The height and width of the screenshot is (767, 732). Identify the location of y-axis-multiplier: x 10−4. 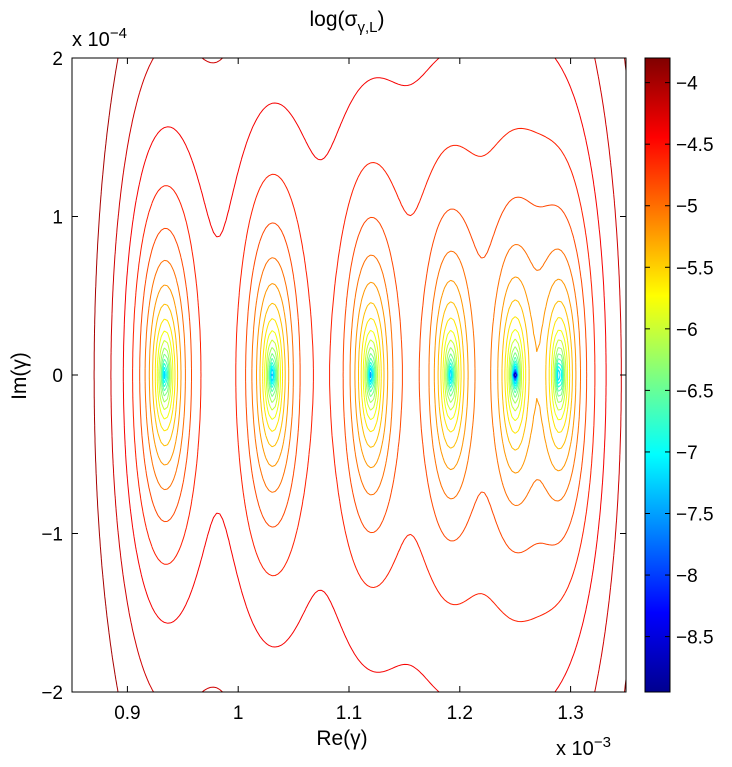
(99, 38).